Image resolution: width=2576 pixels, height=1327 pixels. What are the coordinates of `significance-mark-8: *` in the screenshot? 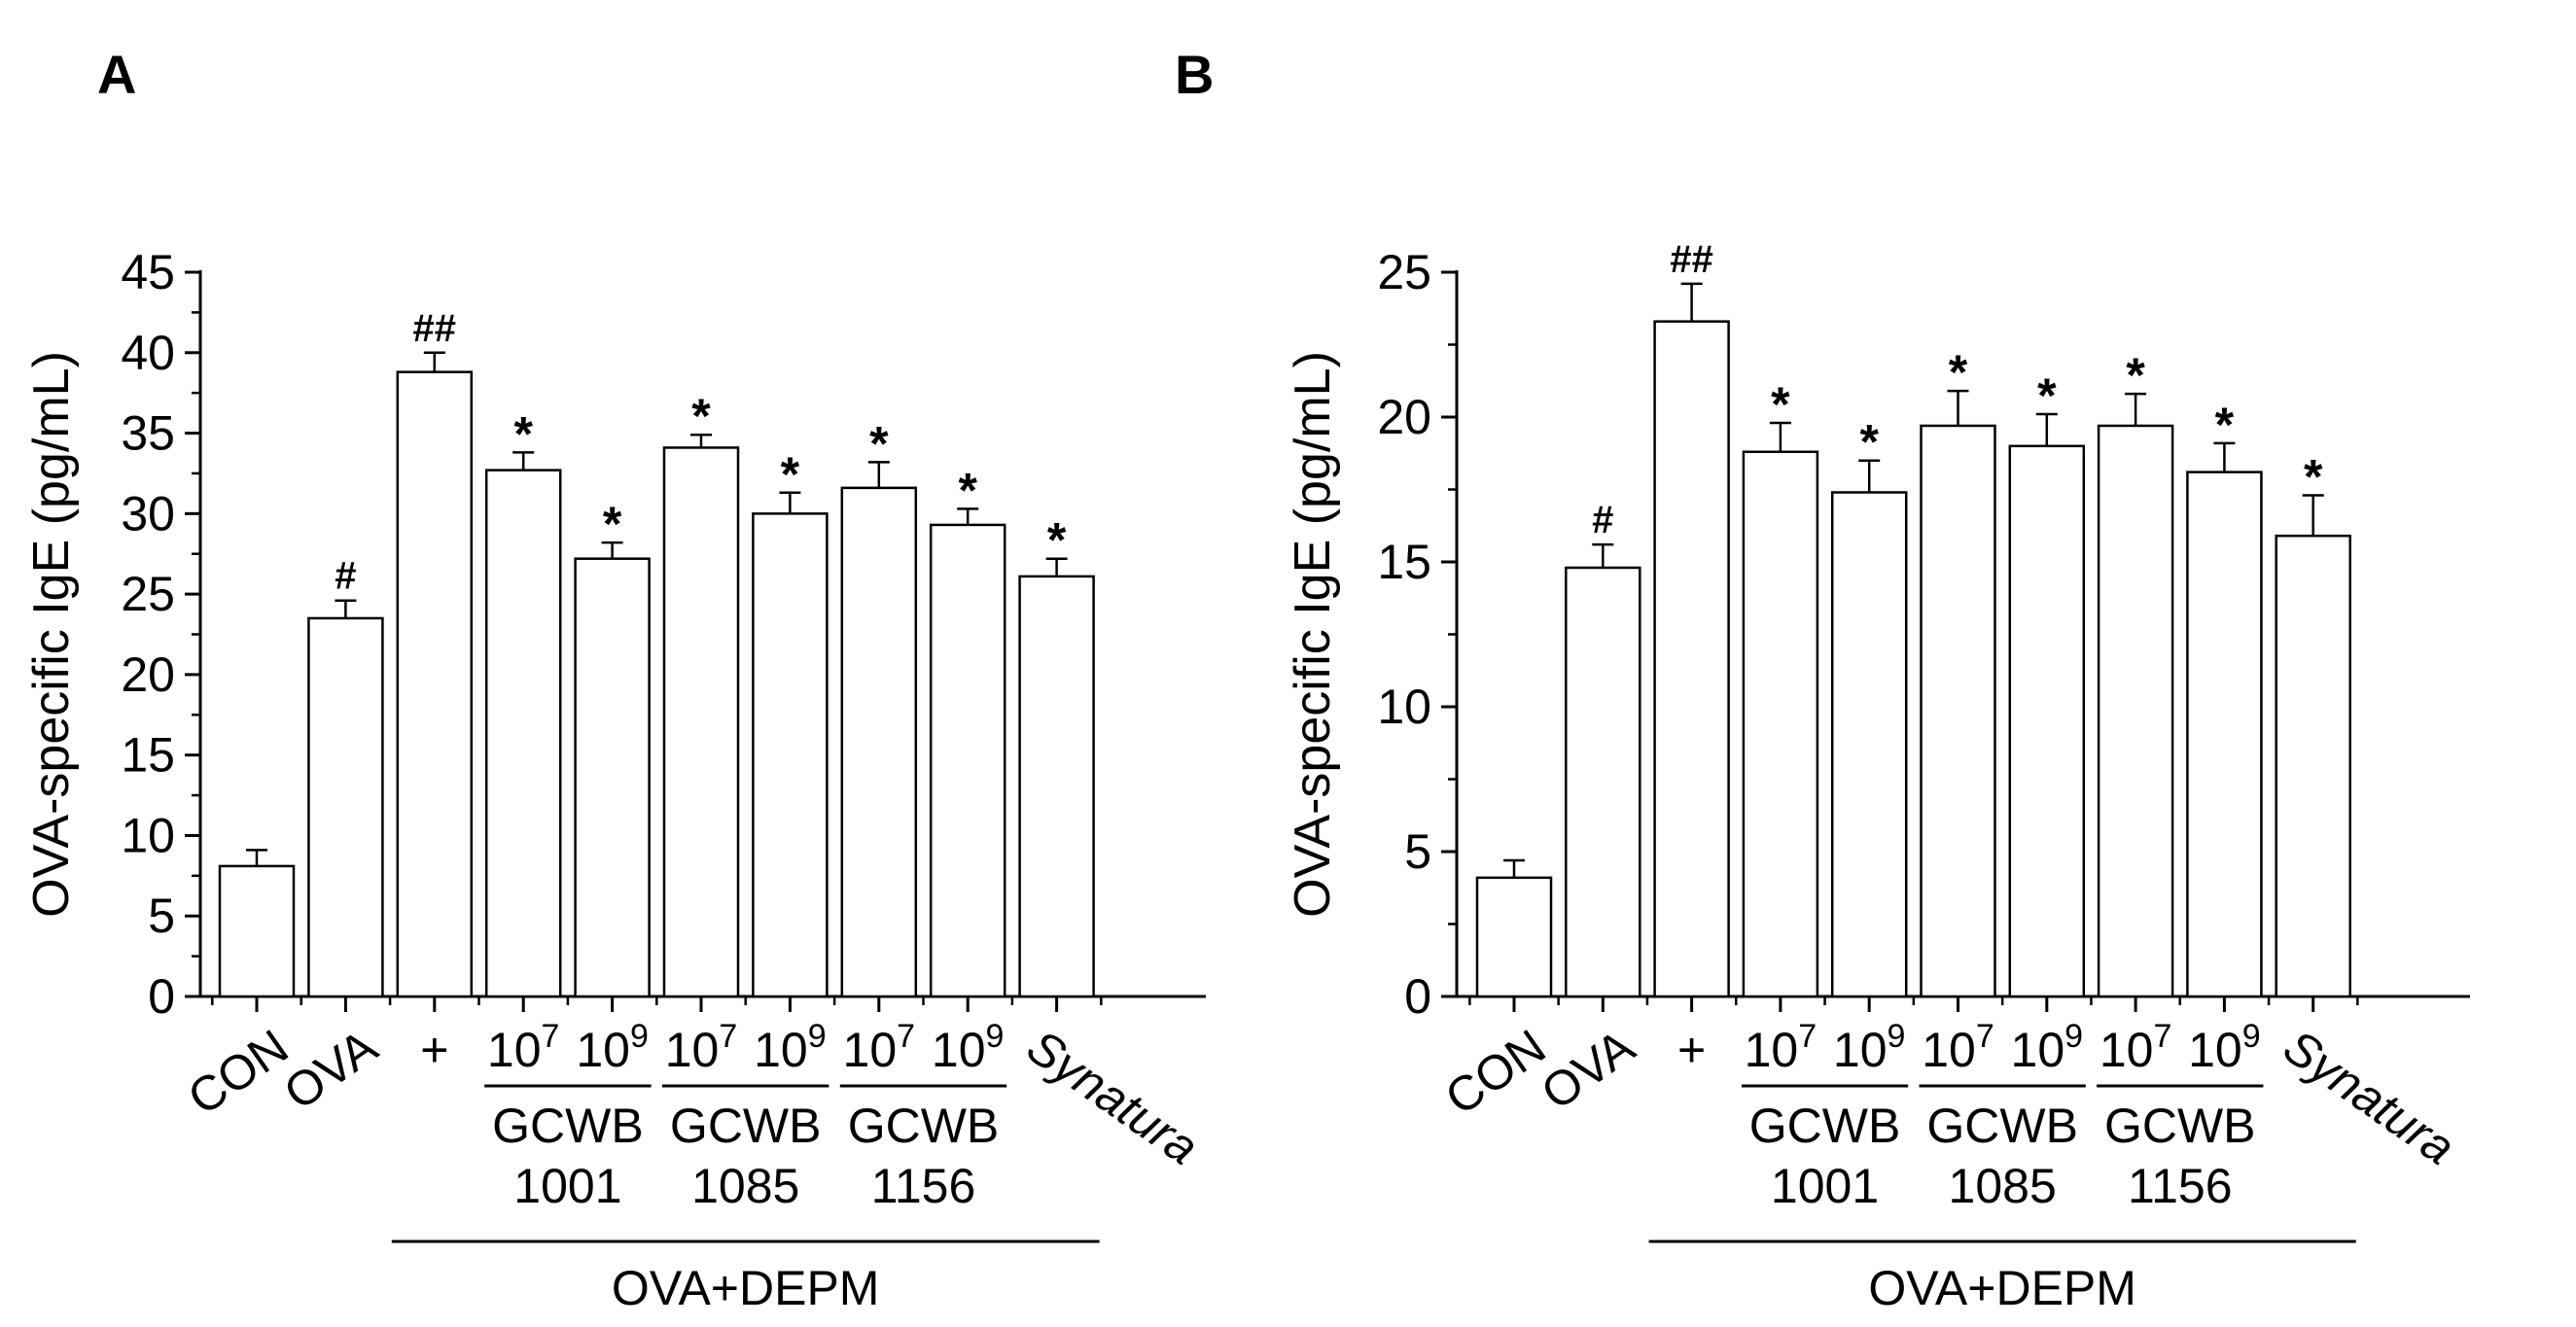 It's located at (2225, 425).